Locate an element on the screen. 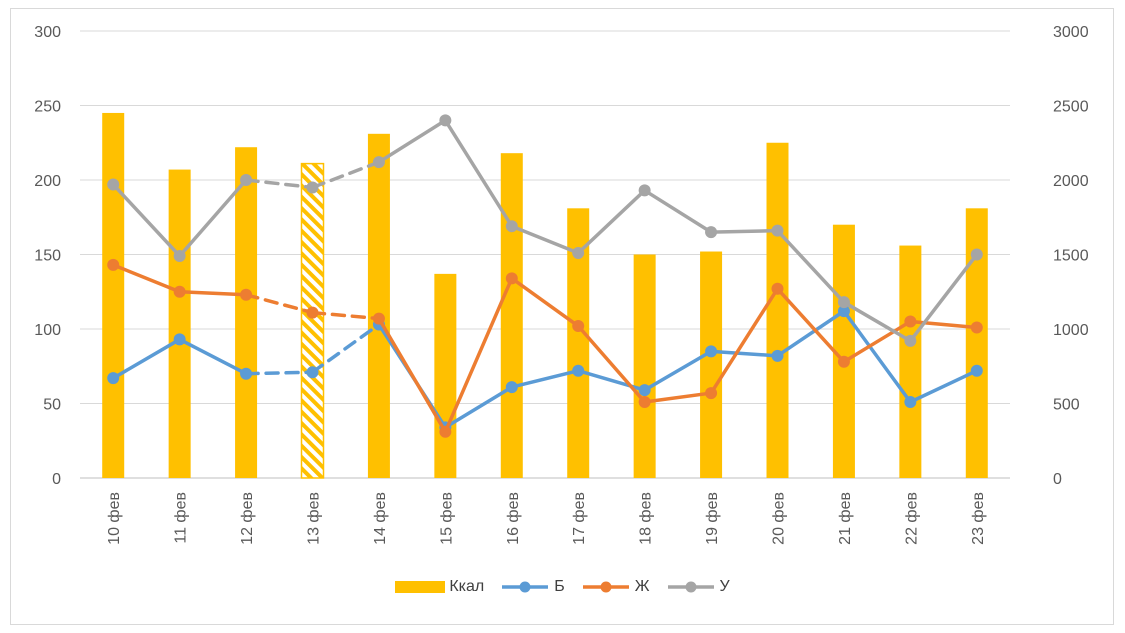 The image size is (1125, 633). right-axis-tick-label: 0 is located at coordinates (1057, 479).